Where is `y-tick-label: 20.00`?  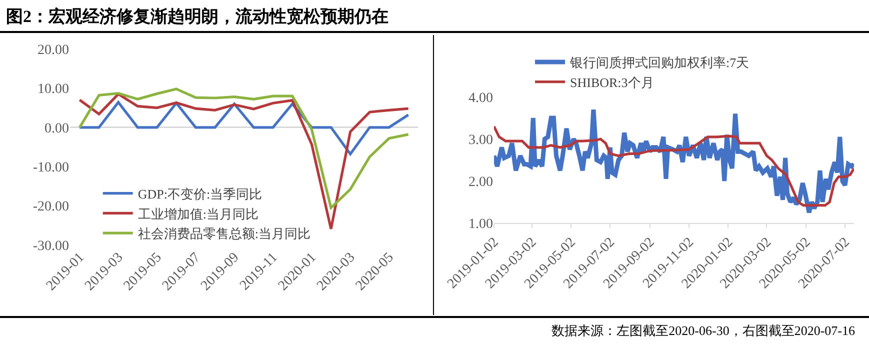
y-tick-label: 20.00 is located at coordinates (53, 50).